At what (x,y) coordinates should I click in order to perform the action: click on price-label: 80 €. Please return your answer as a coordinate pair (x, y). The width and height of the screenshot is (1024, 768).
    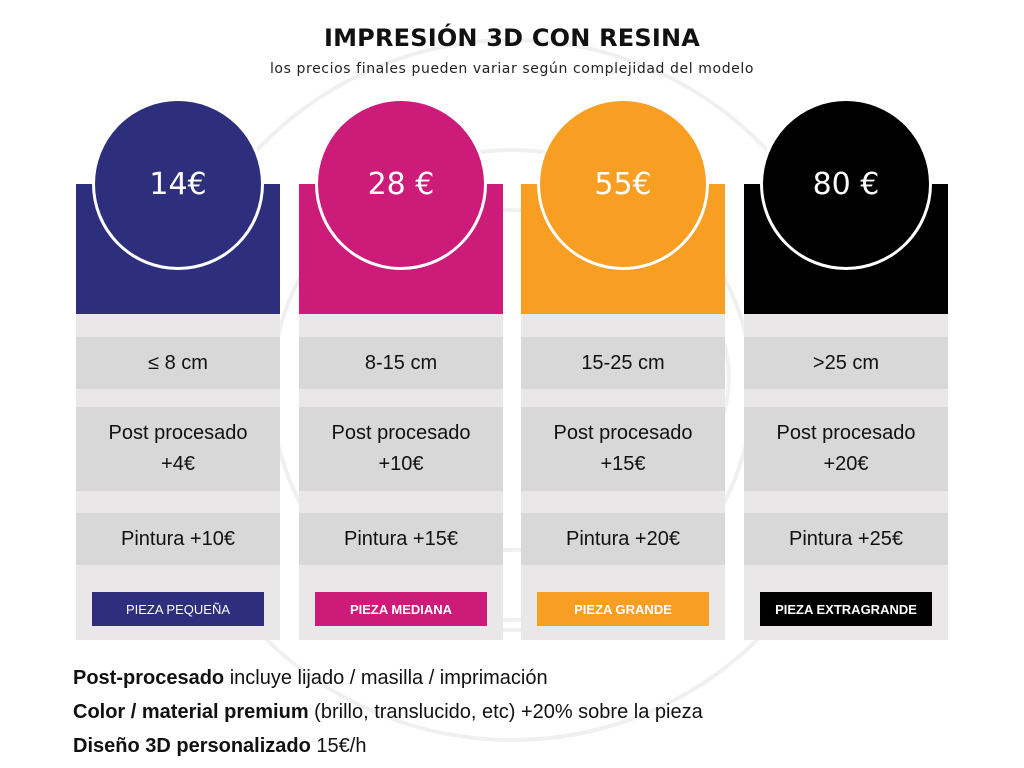
    Looking at the image, I should click on (846, 184).